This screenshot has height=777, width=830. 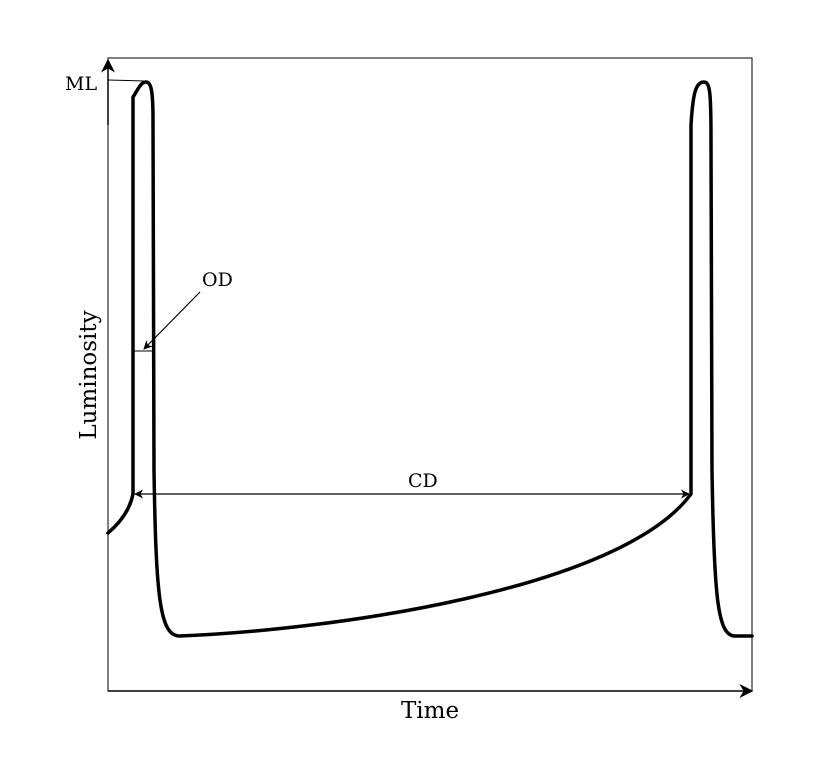 What do you see at coordinates (217, 280) in the screenshot?
I see `od-label: OD` at bounding box center [217, 280].